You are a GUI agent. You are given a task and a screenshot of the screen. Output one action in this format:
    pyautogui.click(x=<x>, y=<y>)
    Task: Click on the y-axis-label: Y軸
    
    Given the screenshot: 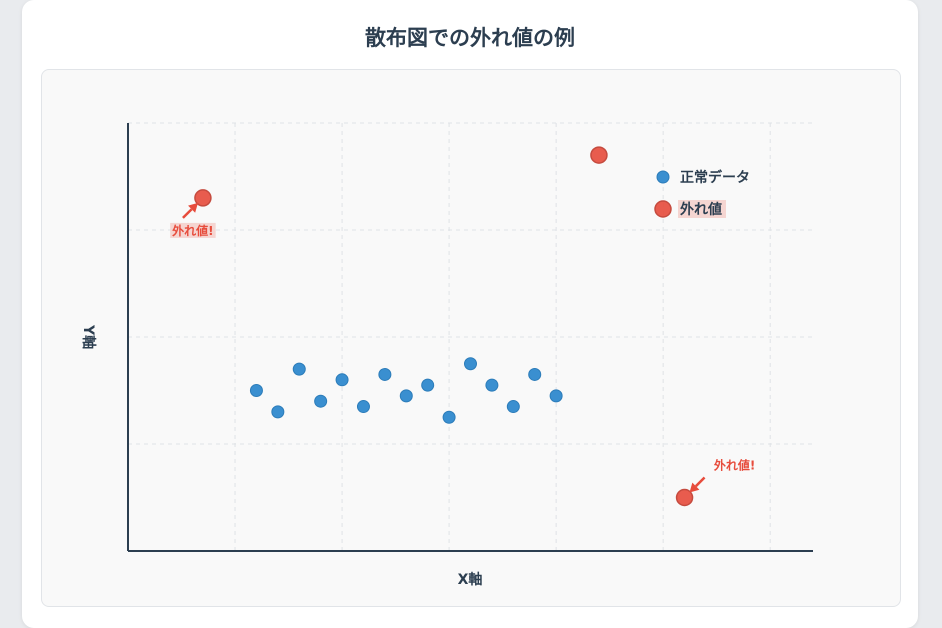 What is the action you would take?
    pyautogui.click(x=88, y=336)
    